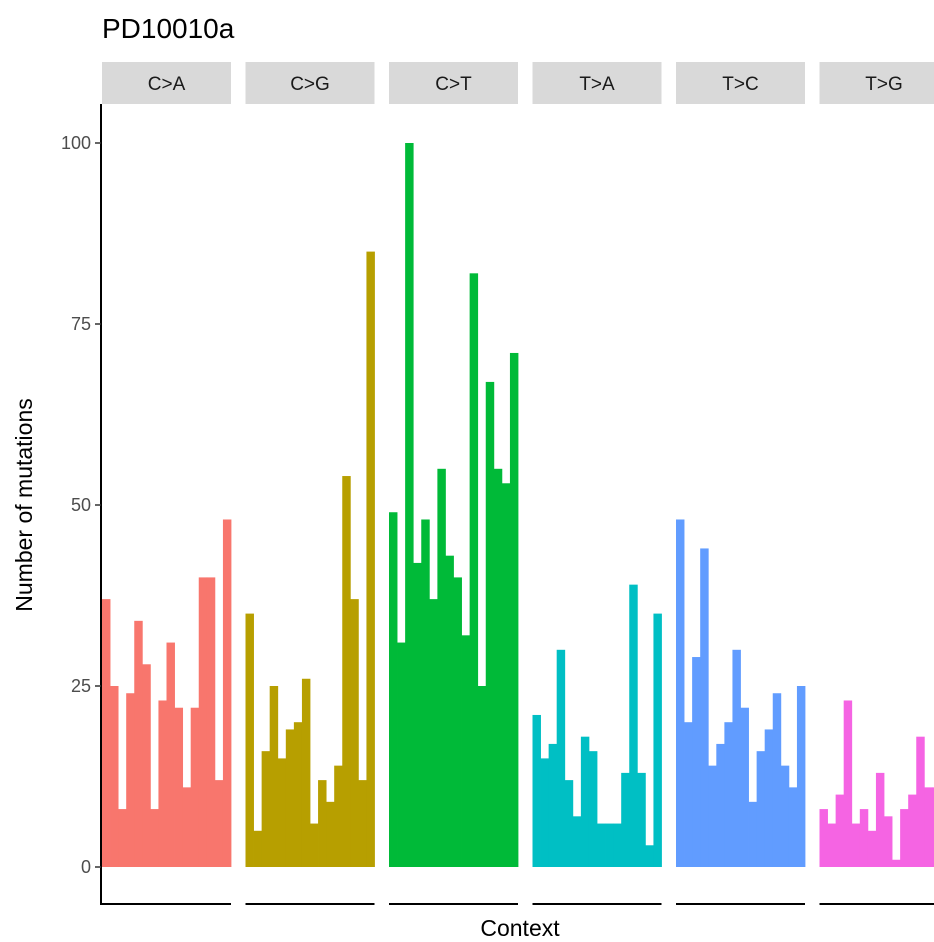 The width and height of the screenshot is (934, 942). Describe the element at coordinates (168, 28) in the screenshot. I see `chart-title: PD10010a` at that location.